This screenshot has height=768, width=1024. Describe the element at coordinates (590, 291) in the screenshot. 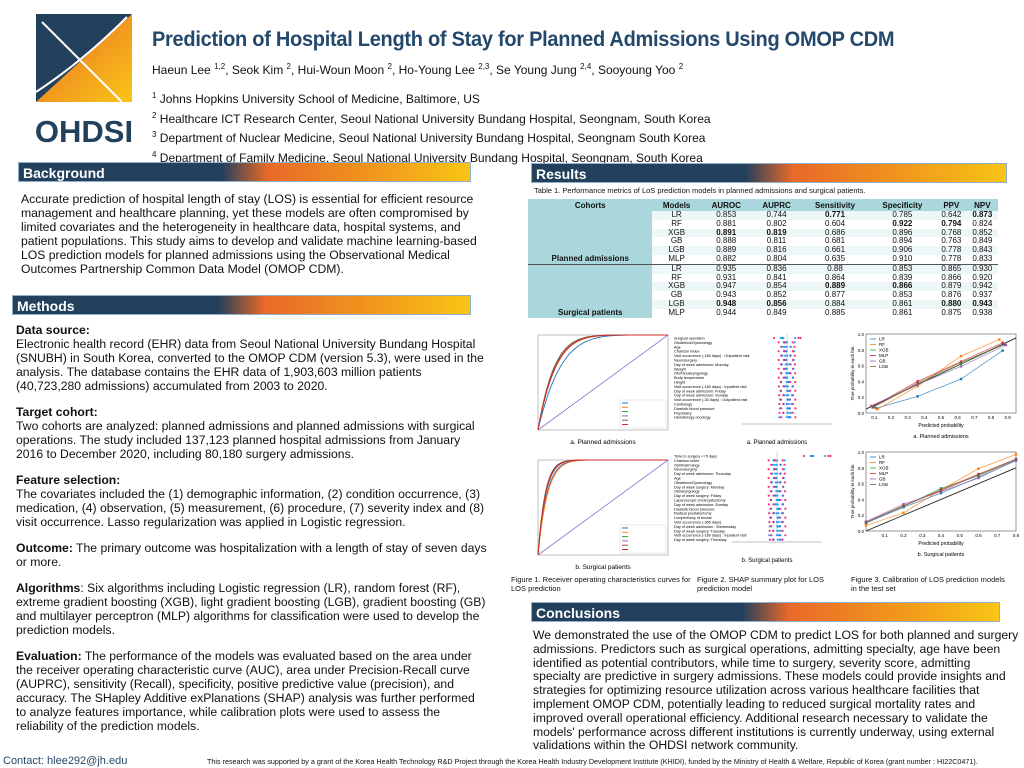

I see `cohort-cell: Surgical patients` at that location.